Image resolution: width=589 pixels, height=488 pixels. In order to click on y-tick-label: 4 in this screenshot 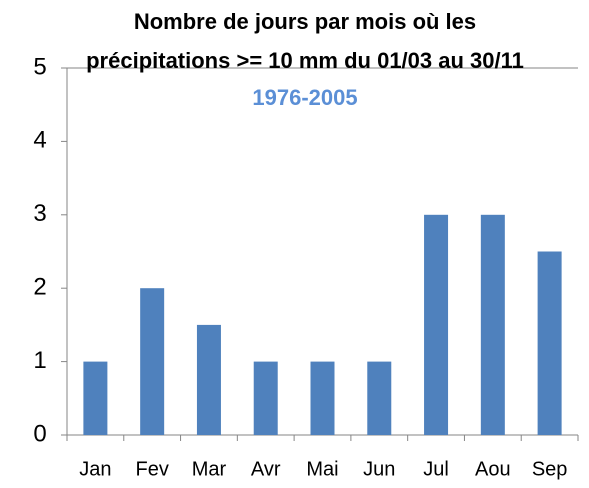, I will do `click(39, 140)`.